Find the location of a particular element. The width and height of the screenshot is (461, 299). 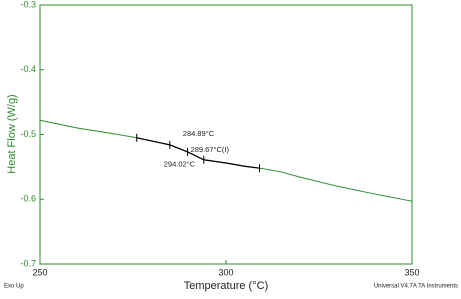

series-line is located at coordinates (198, 153).